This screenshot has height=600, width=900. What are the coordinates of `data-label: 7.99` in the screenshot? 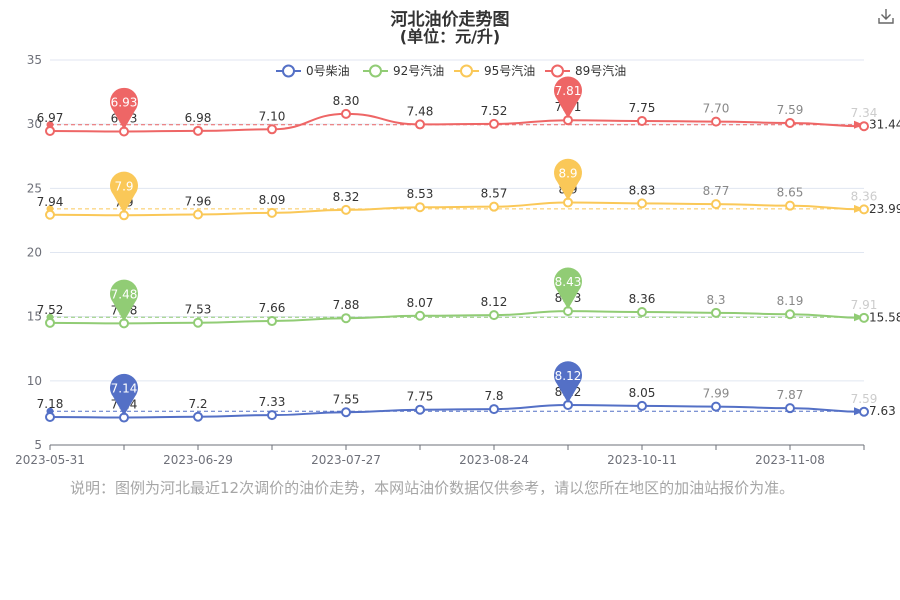 It's located at (716, 394).